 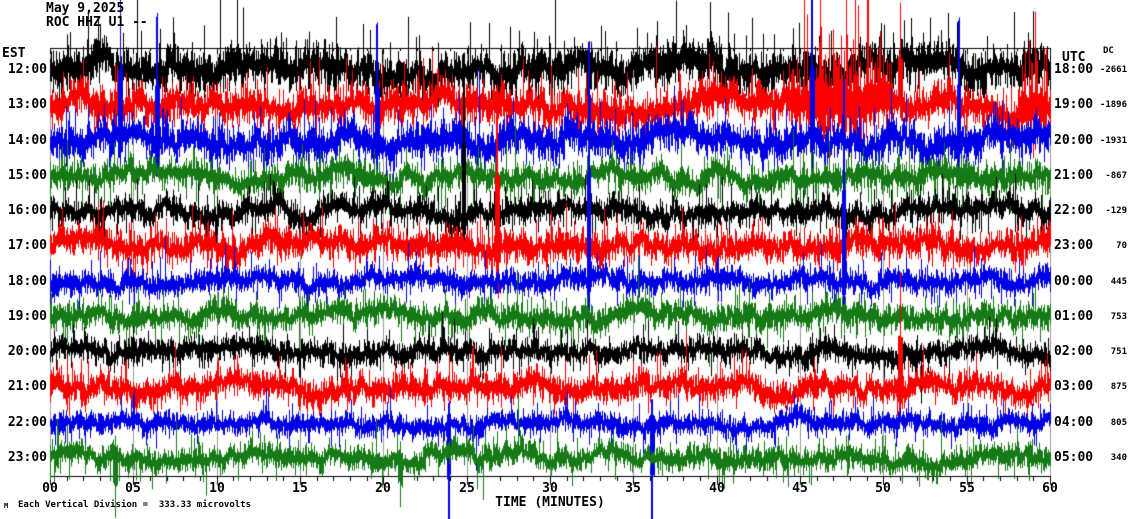 What do you see at coordinates (1116, 211) in the screenshot?
I see `dc-value: -129` at bounding box center [1116, 211].